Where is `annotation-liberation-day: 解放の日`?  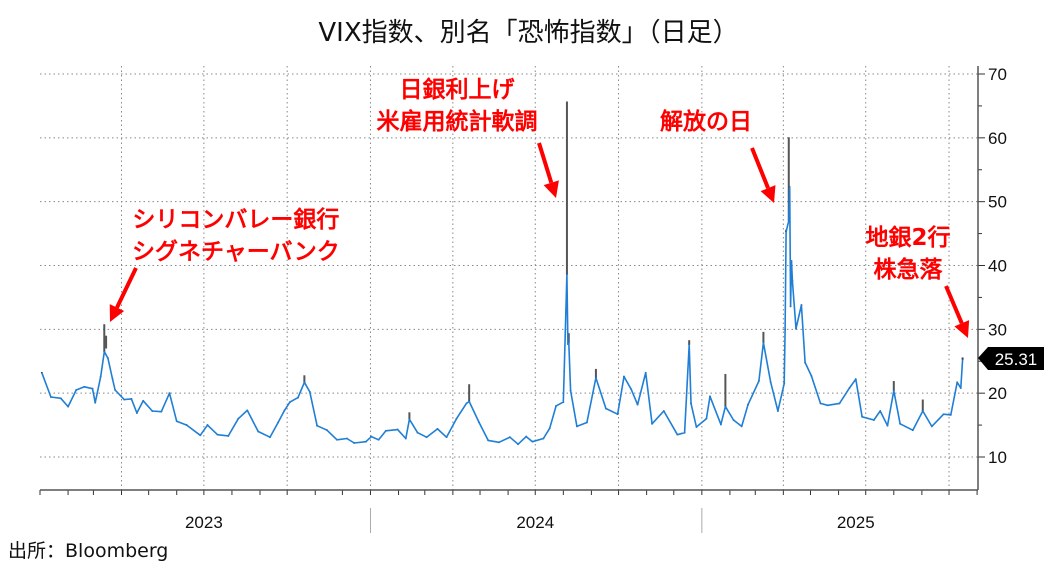
annotation-liberation-day: 解放の日 is located at coordinates (706, 122).